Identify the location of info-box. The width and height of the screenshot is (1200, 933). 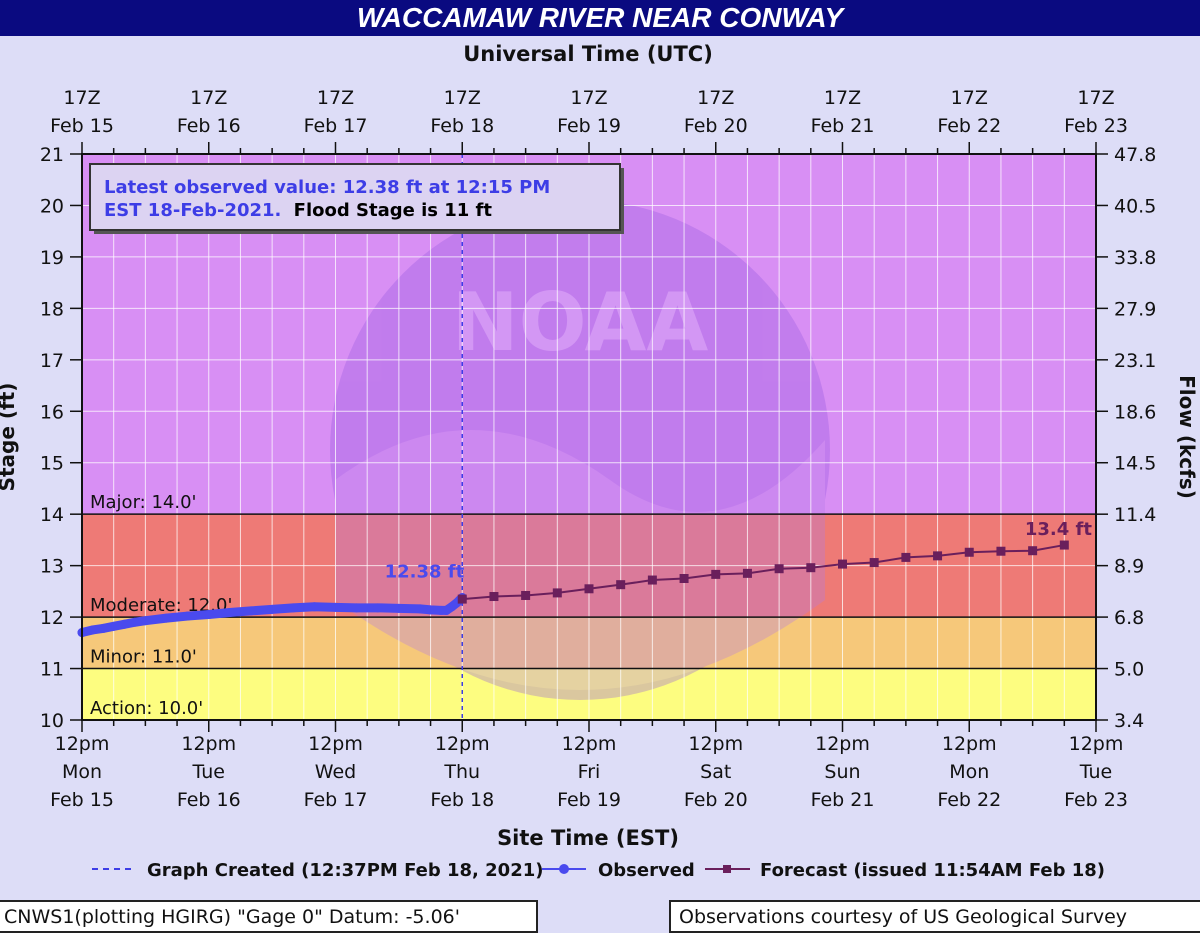
(355, 197).